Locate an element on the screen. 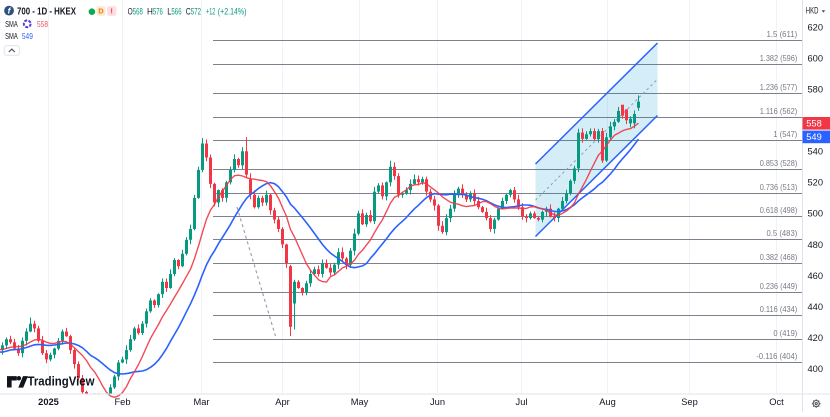 This screenshot has width=830, height=417. svg-text: 460 is located at coordinates (816, 276).